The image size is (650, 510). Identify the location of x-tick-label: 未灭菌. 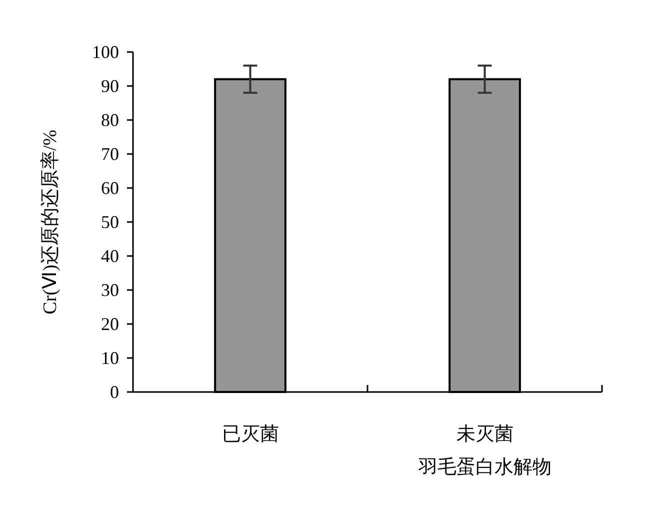
(485, 434).